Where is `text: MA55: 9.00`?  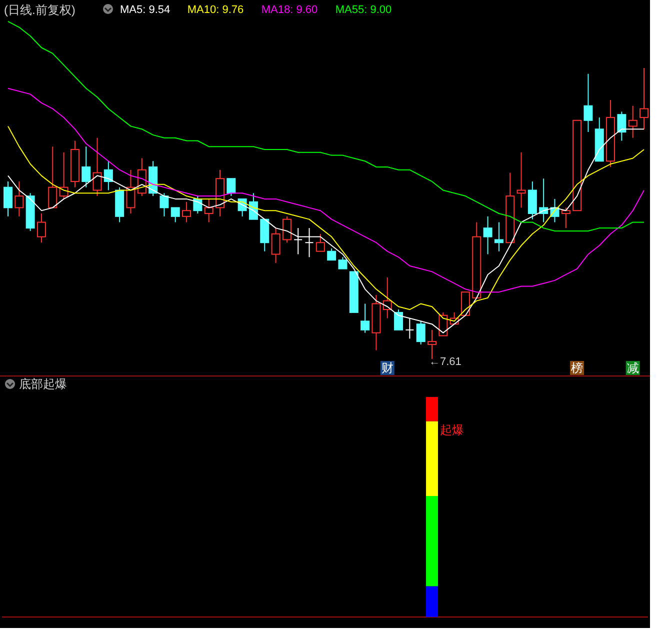
text: MA55: 9.00 is located at coordinates (363, 10).